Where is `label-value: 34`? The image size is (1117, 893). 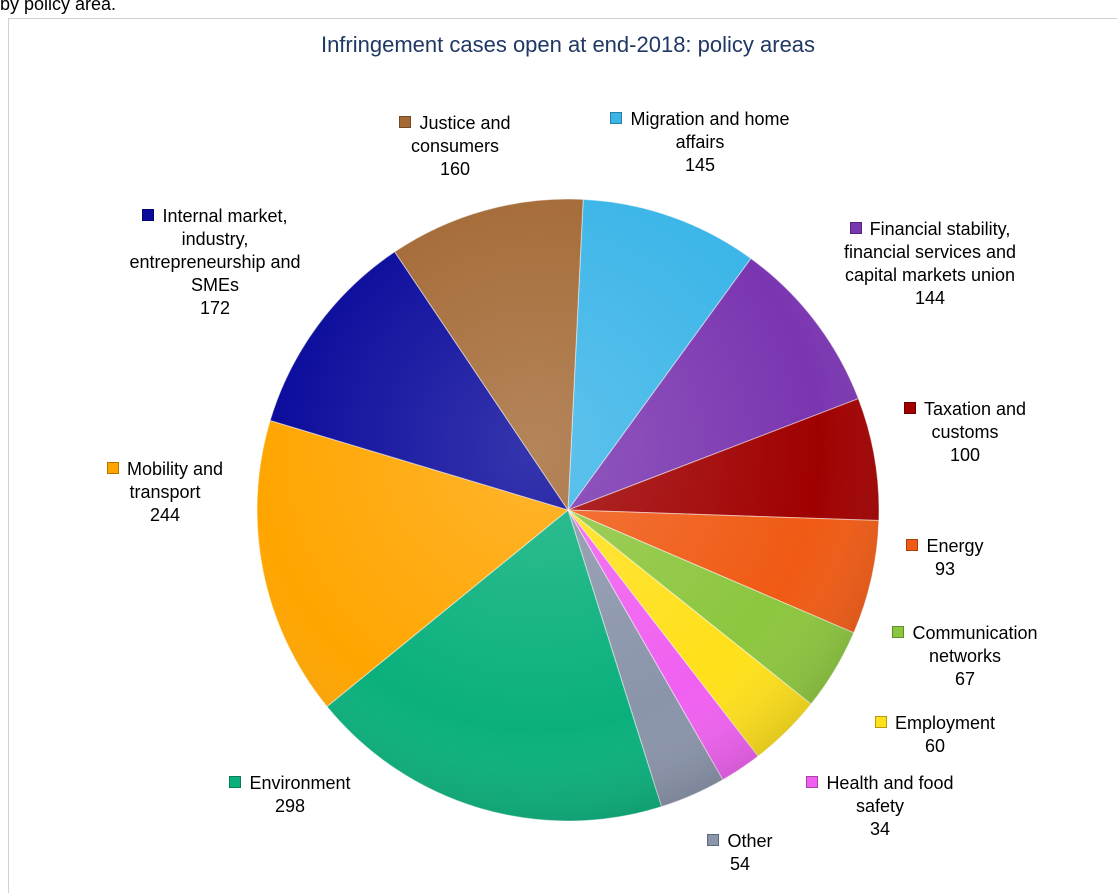 label-value: 34 is located at coordinates (880, 829).